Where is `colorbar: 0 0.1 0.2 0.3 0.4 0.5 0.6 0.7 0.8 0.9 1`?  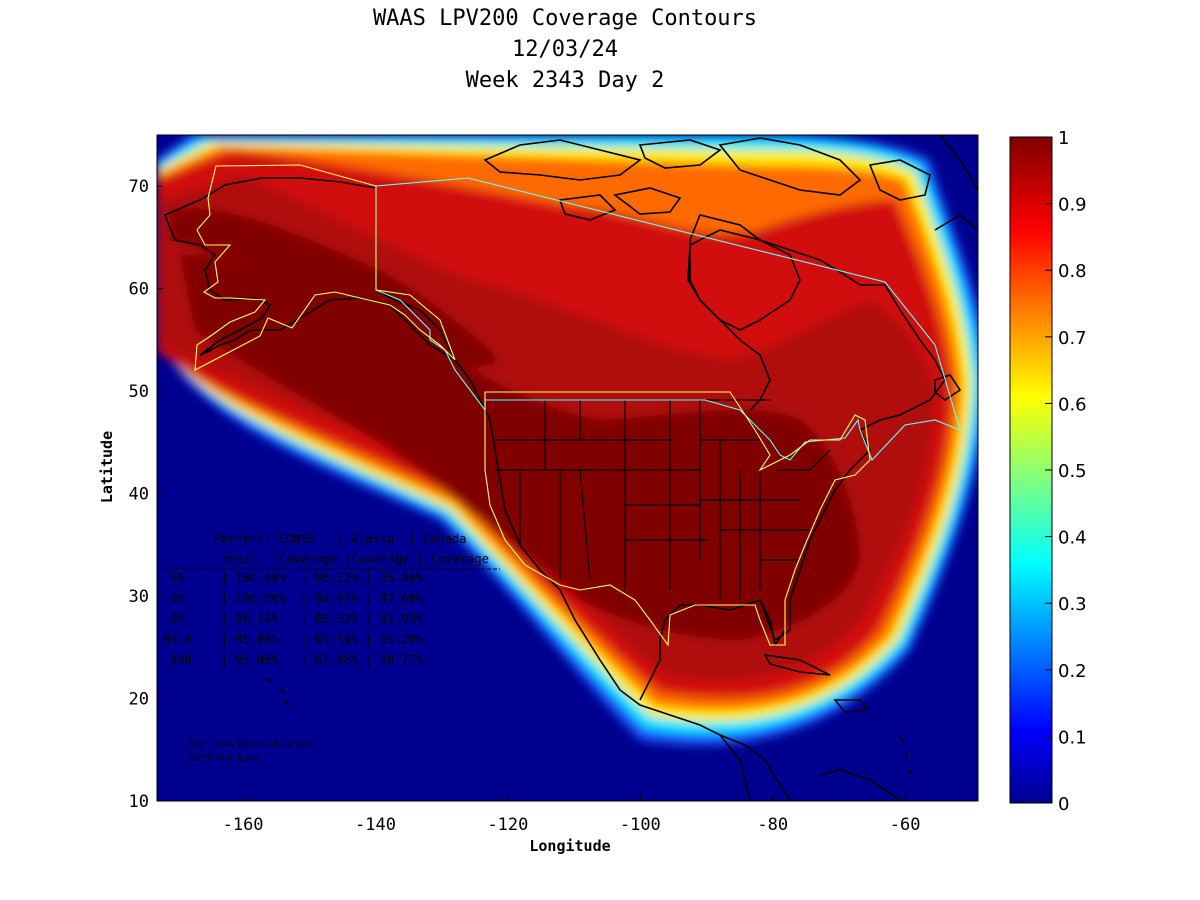 colorbar: 0 0.1 0.2 0.3 0.4 0.5 0.6 0.7 0.8 0.9 1 is located at coordinates (1048, 471).